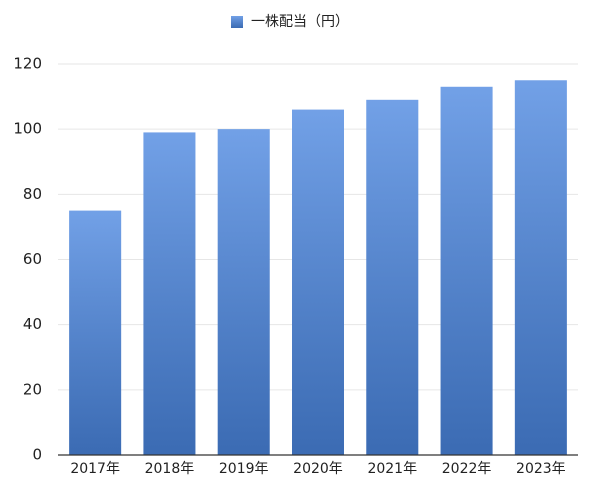 The width and height of the screenshot is (600, 498). Describe the element at coordinates (467, 469) in the screenshot. I see `x-tick-label: 2022年` at that location.